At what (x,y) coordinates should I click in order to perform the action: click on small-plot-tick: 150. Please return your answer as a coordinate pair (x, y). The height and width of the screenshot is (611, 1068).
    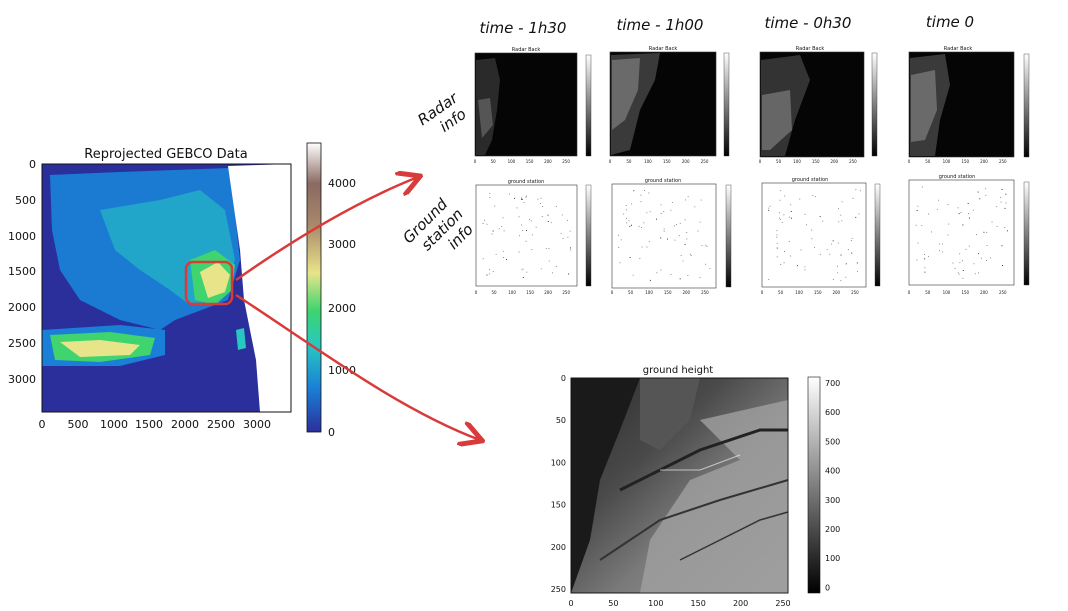
    Looking at the image, I should click on (530, 292).